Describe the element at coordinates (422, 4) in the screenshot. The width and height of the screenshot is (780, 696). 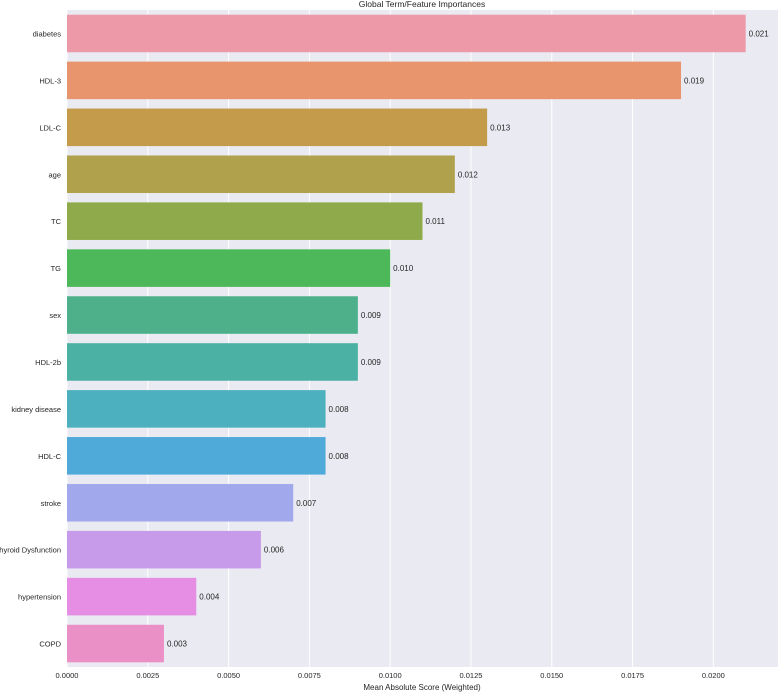
I see `chart-title: Global Term/Feature Importances` at that location.